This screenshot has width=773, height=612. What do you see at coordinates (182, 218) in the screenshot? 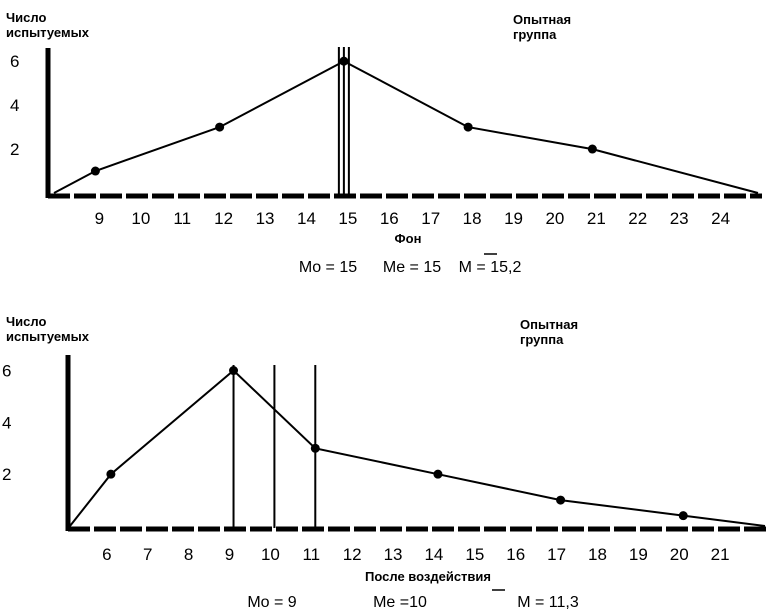
I see `chart-1-xtick-label: 11` at bounding box center [182, 218].